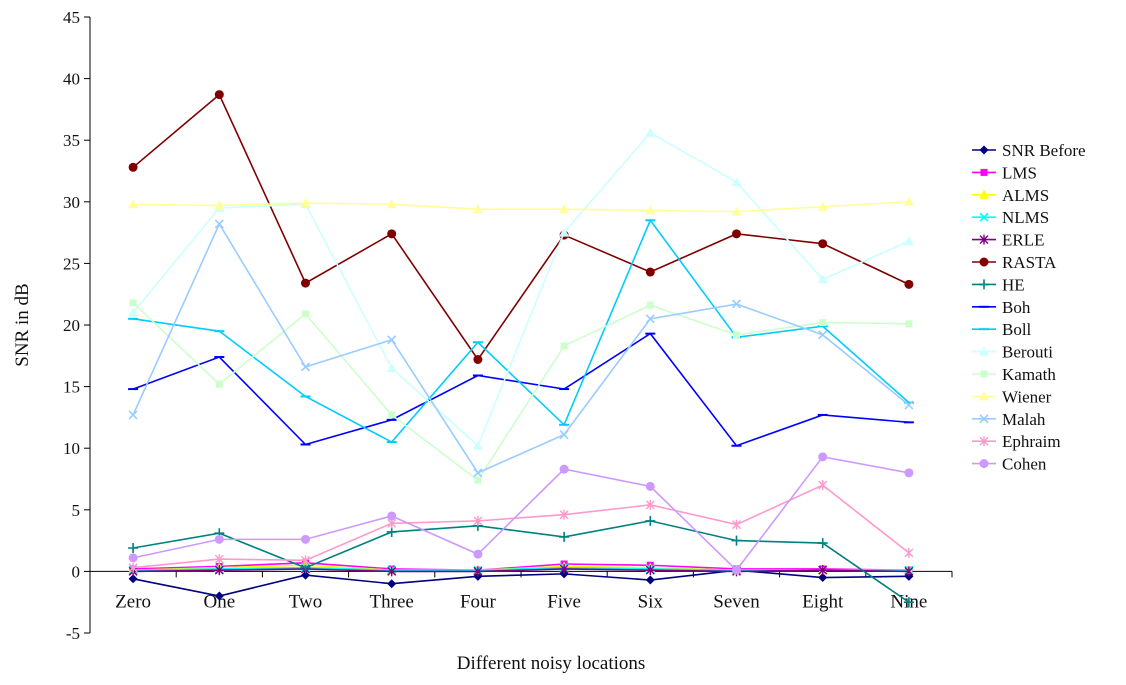 The height and width of the screenshot is (685, 1126). I want to click on x-tick-label: Six, so click(651, 601).